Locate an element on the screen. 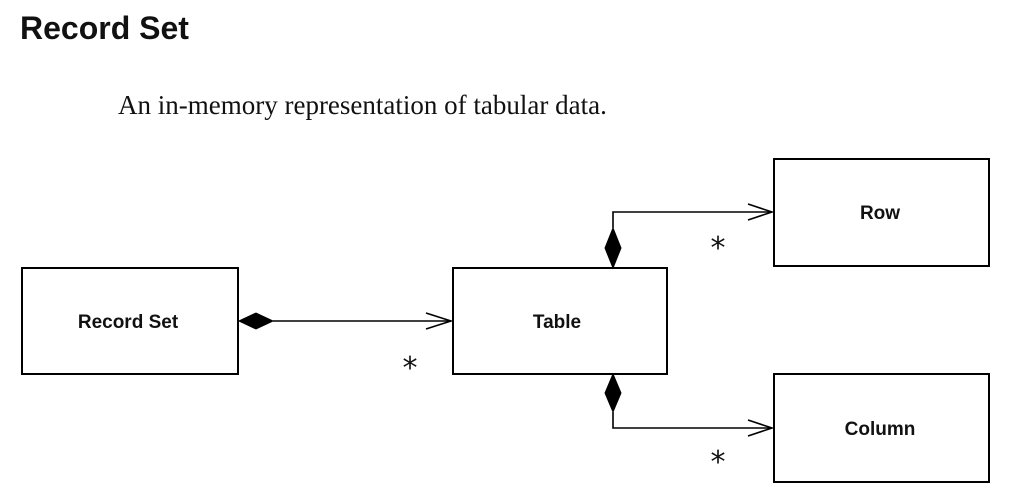 This screenshot has height=502, width=1016. composition-diamond-table-row is located at coordinates (613, 248).